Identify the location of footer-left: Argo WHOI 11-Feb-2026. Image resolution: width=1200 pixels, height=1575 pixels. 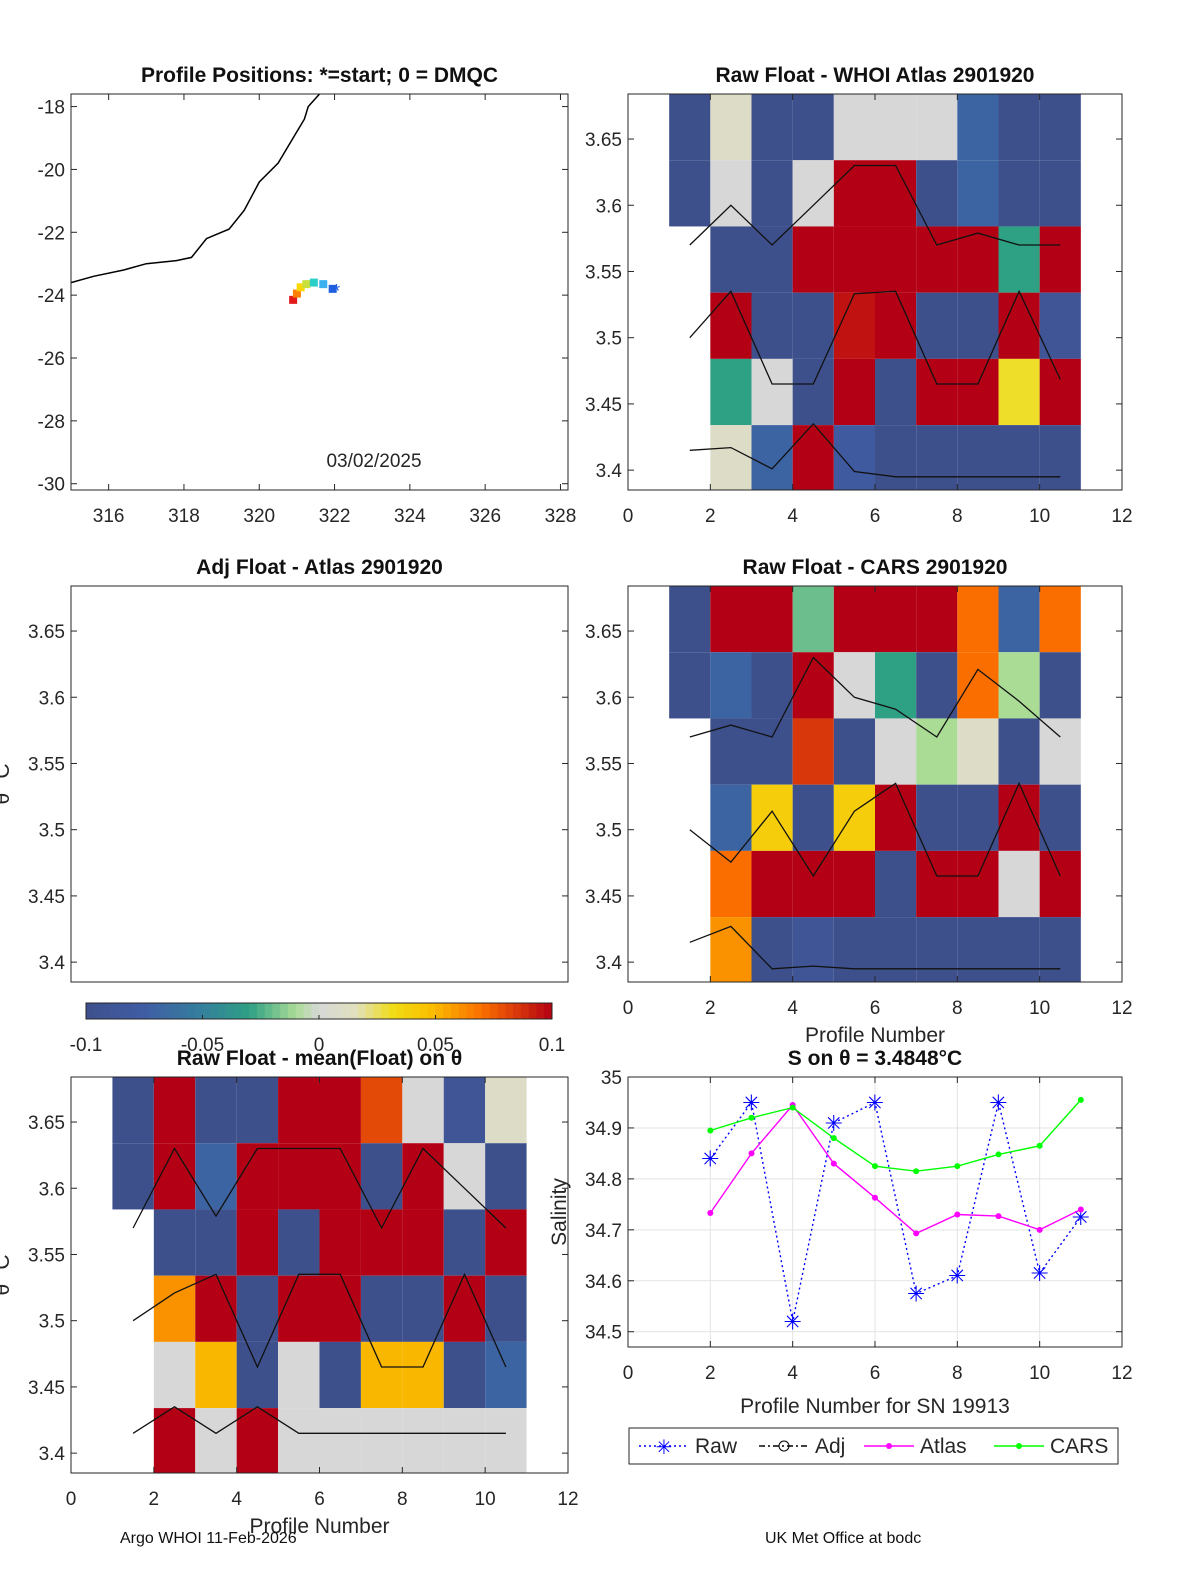
(208, 1538).